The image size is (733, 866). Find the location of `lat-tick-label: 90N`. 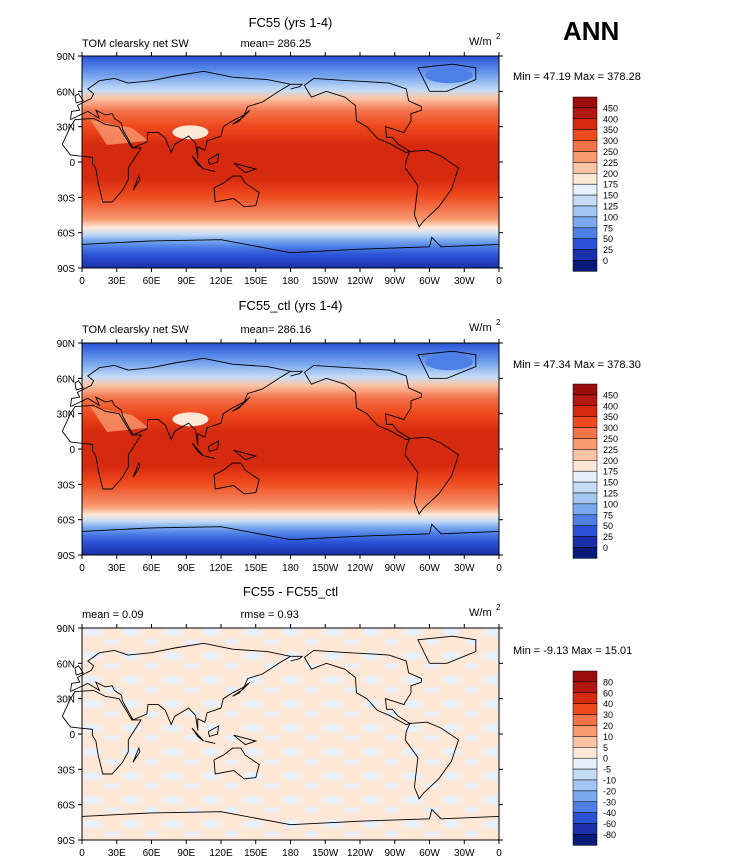

lat-tick-label: 90N is located at coordinates (66, 57).